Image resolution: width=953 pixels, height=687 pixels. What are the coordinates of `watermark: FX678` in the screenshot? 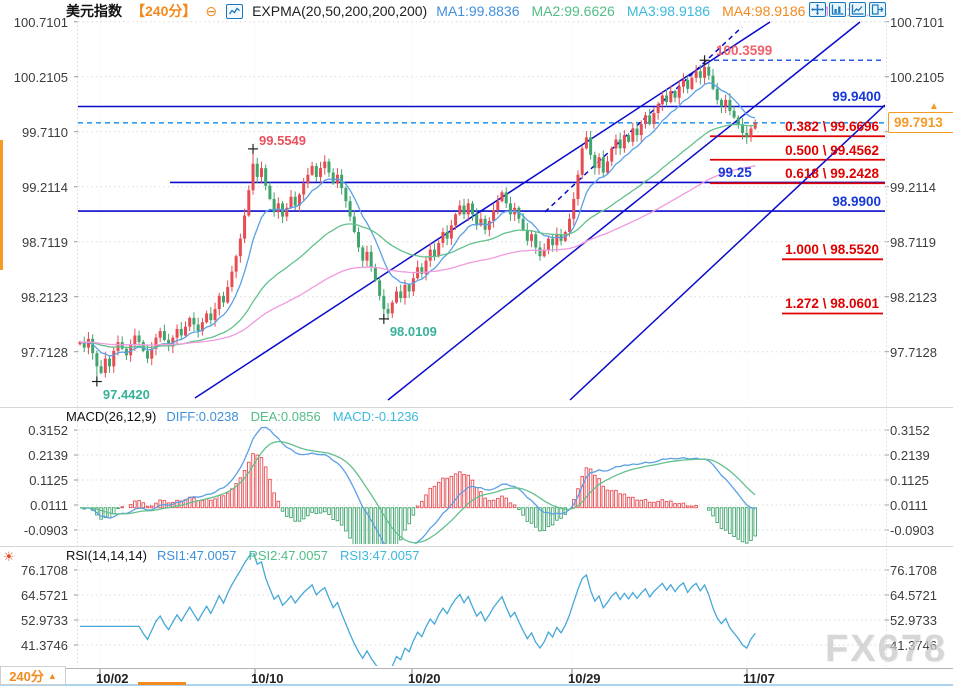 It's located at (886, 649).